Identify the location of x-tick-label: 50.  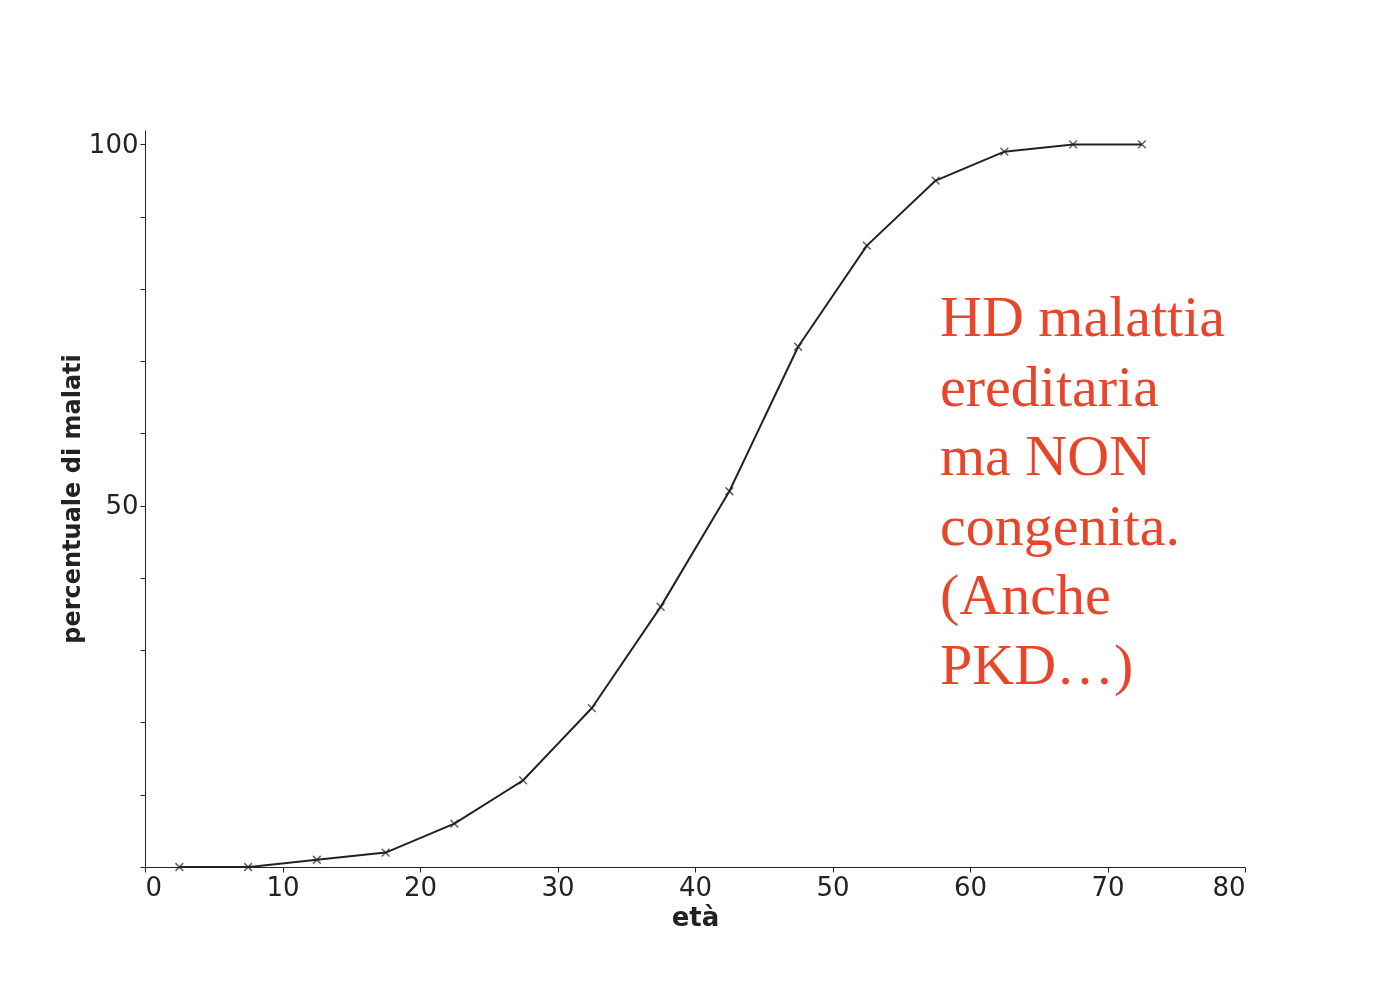
(833, 886).